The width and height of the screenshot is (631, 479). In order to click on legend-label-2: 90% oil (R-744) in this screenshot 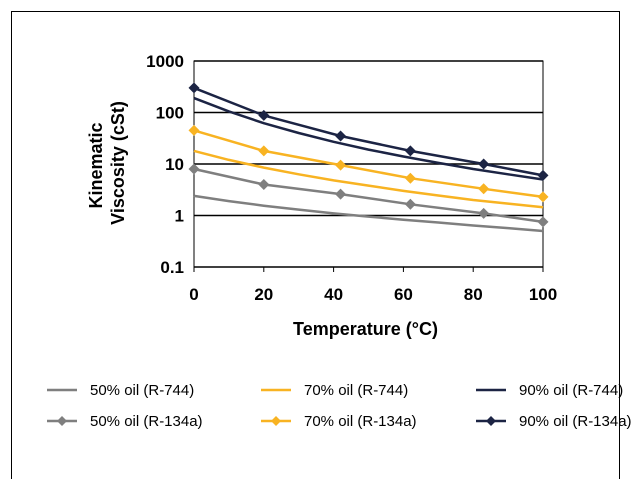, I will do `click(571, 390)`.